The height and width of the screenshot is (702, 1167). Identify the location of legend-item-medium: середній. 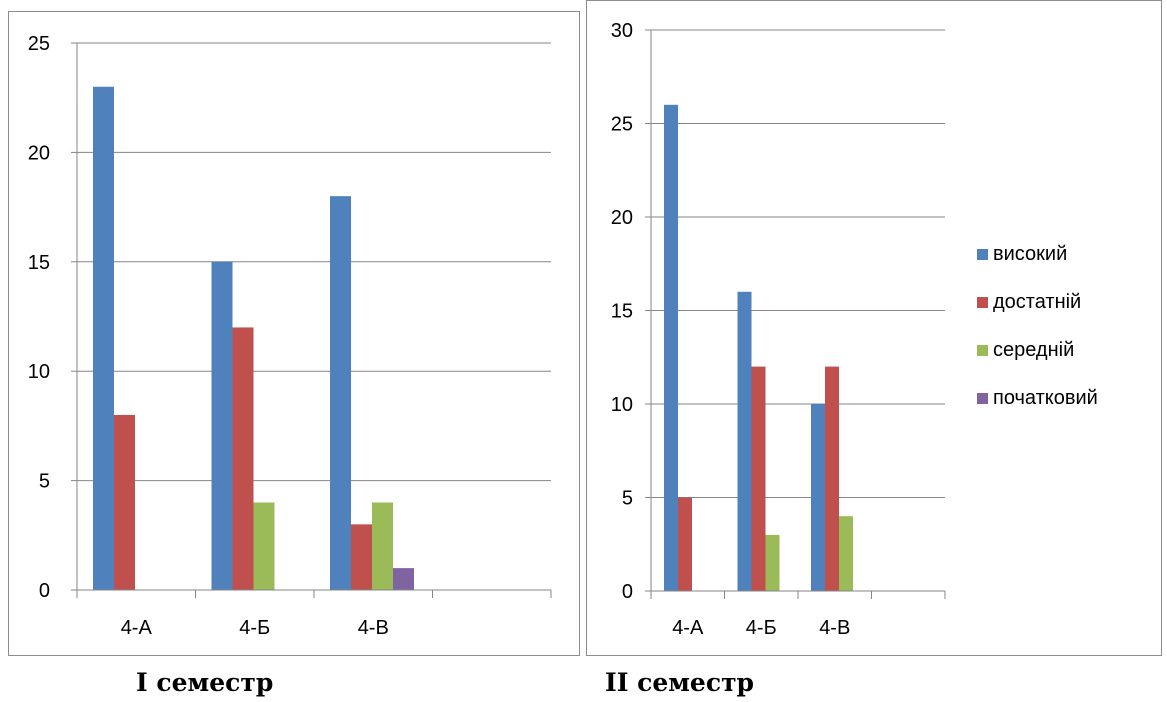
(1037, 350).